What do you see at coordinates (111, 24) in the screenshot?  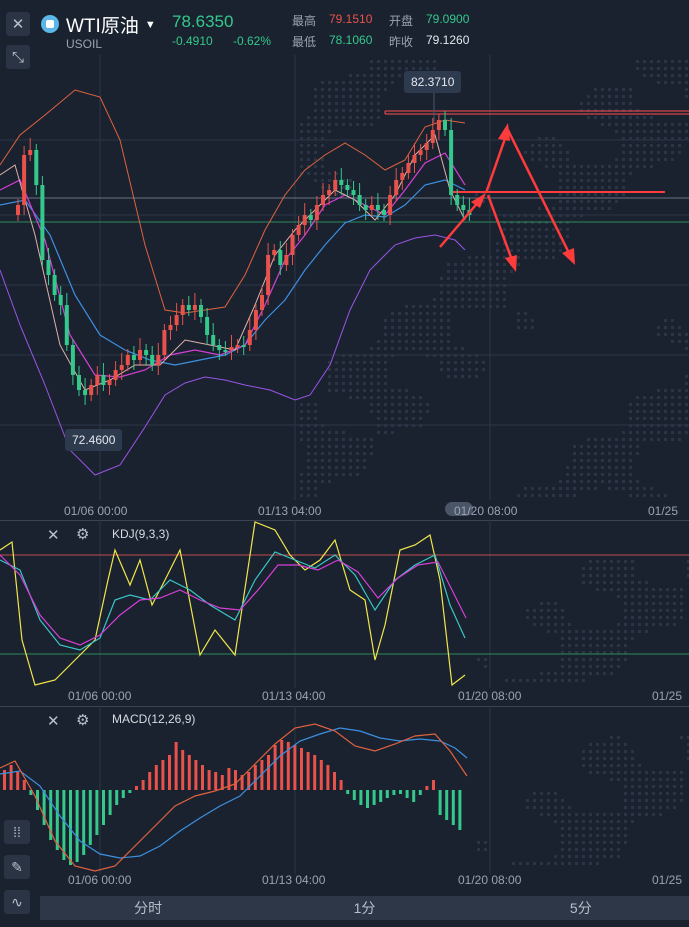 I see `symbol-selector: WTI原油 ▼` at bounding box center [111, 24].